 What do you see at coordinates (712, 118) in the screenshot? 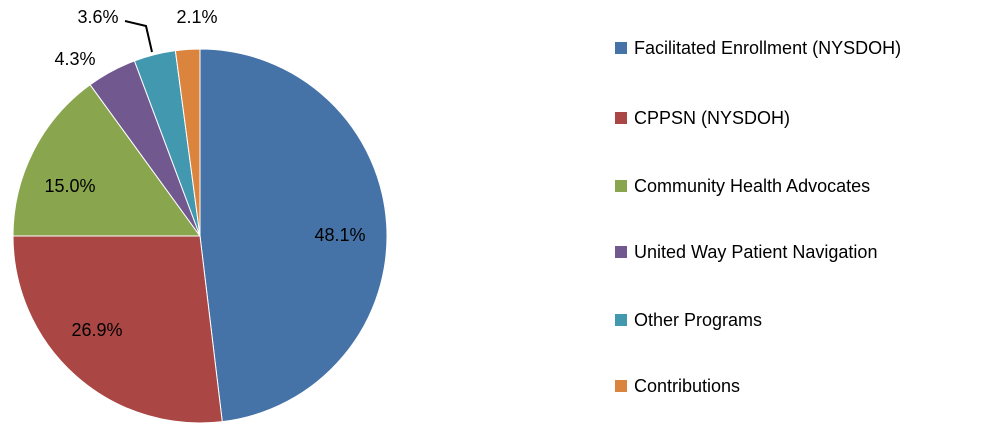
I see `legend-label: CPPSN (NYSDOH)` at bounding box center [712, 118].